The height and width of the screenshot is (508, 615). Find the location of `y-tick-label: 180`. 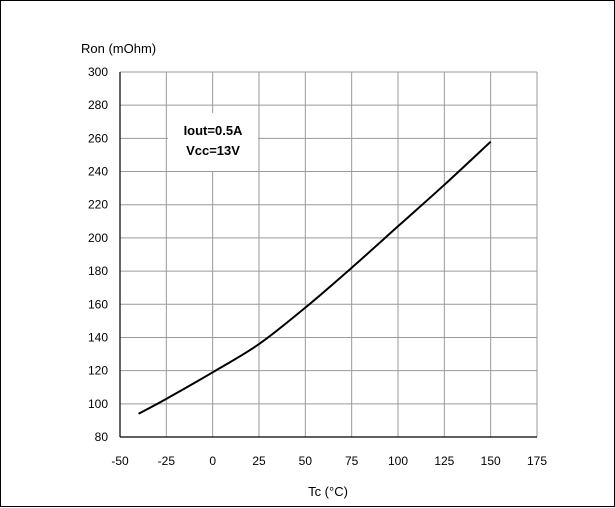

y-tick-label: 180 is located at coordinates (98, 271).